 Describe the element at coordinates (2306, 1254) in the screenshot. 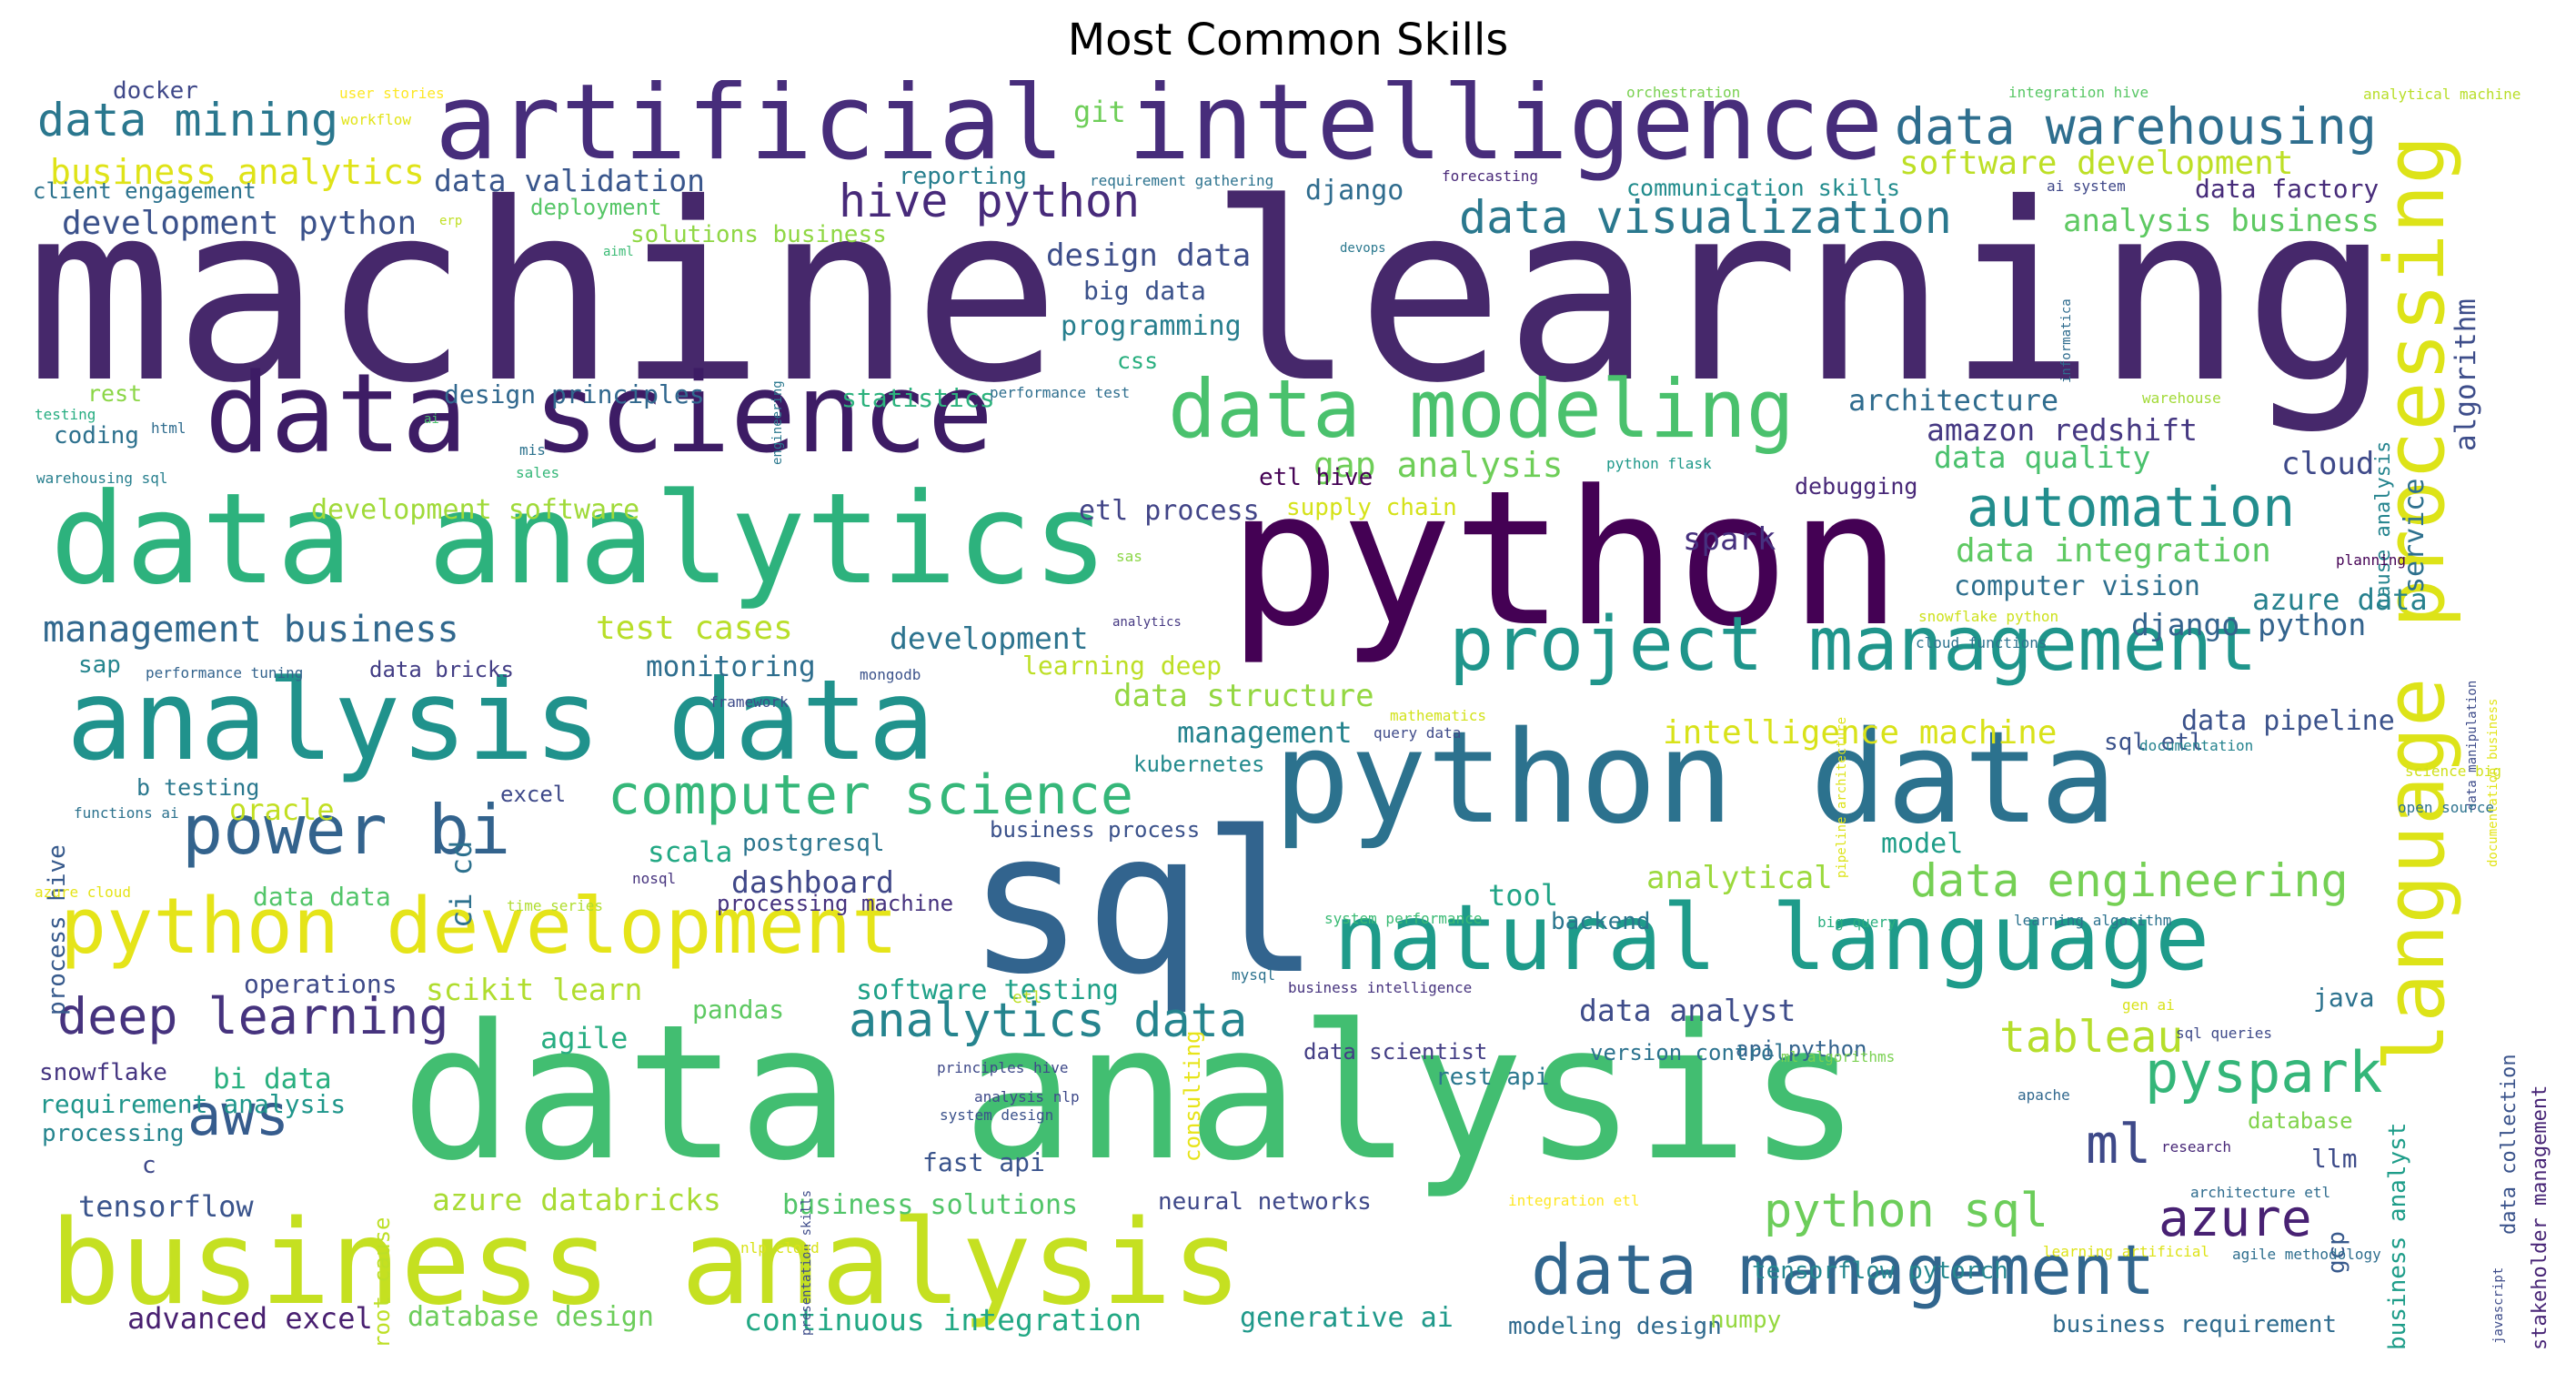

I see `word-agile-methodology: agile methodology` at that location.